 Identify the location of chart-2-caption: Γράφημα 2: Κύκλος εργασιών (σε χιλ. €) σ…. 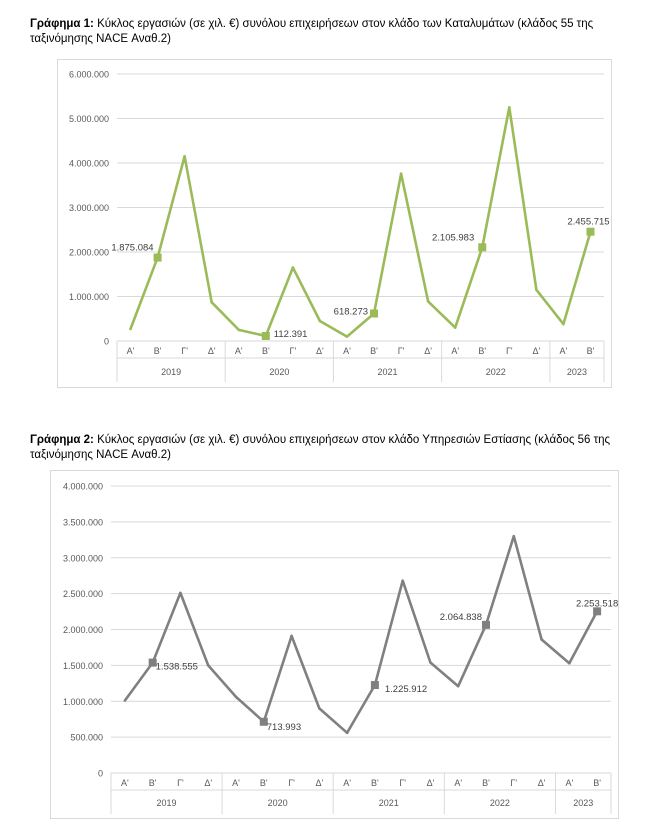
(336, 448).